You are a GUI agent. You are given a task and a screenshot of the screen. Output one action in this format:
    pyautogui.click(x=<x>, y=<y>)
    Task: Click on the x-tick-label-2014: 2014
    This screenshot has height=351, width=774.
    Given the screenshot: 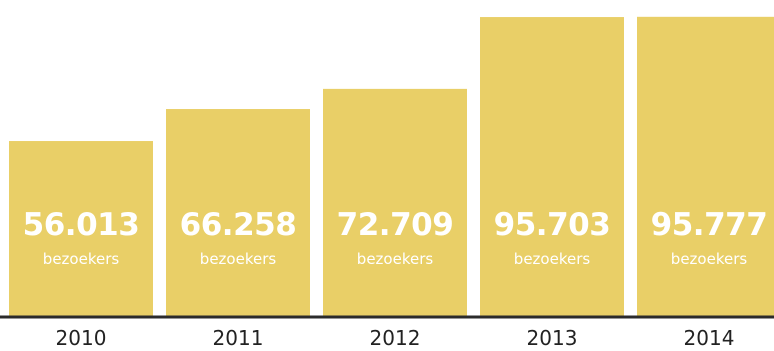 What is the action you would take?
    pyautogui.click(x=709, y=338)
    